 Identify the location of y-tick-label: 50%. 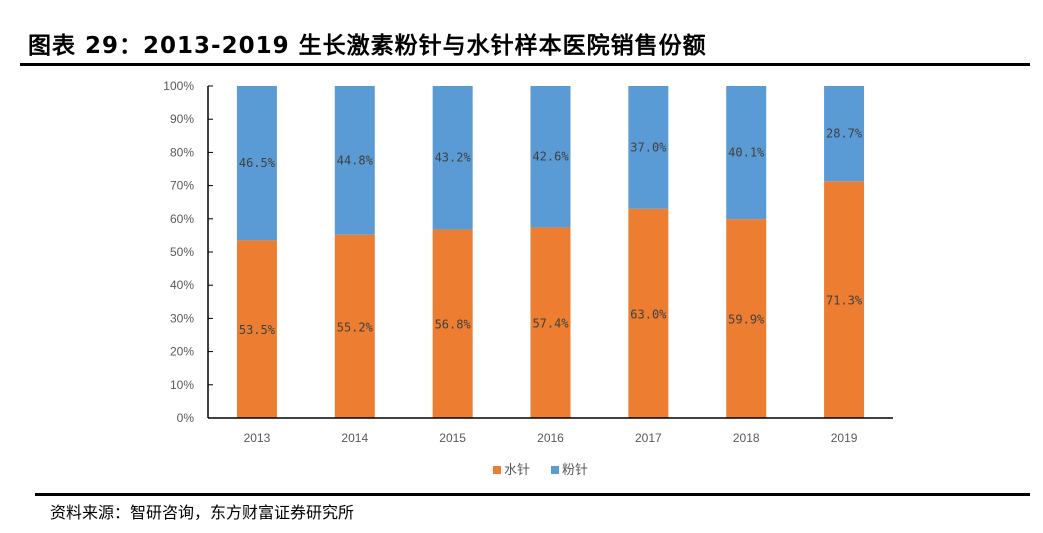
(182, 252).